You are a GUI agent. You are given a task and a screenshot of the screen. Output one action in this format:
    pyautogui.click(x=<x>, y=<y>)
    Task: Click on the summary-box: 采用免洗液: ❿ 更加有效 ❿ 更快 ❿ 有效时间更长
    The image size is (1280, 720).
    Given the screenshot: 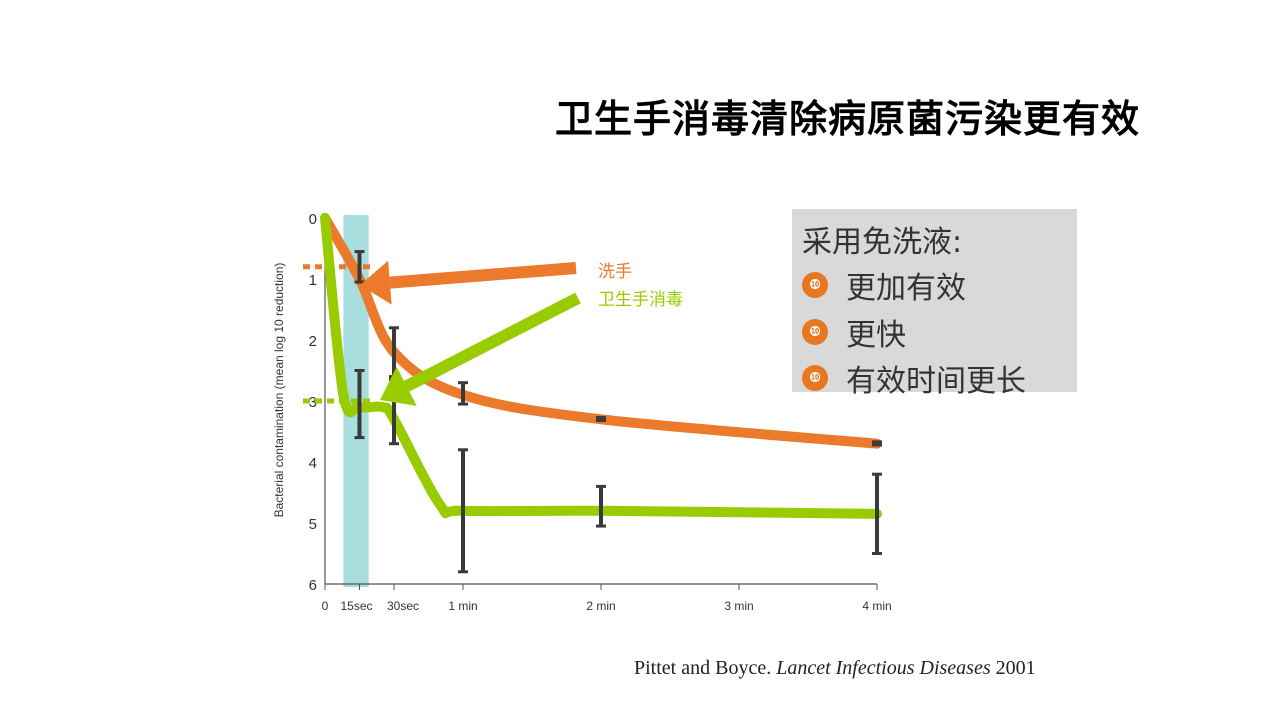 What is the action you would take?
    pyautogui.click(x=934, y=304)
    